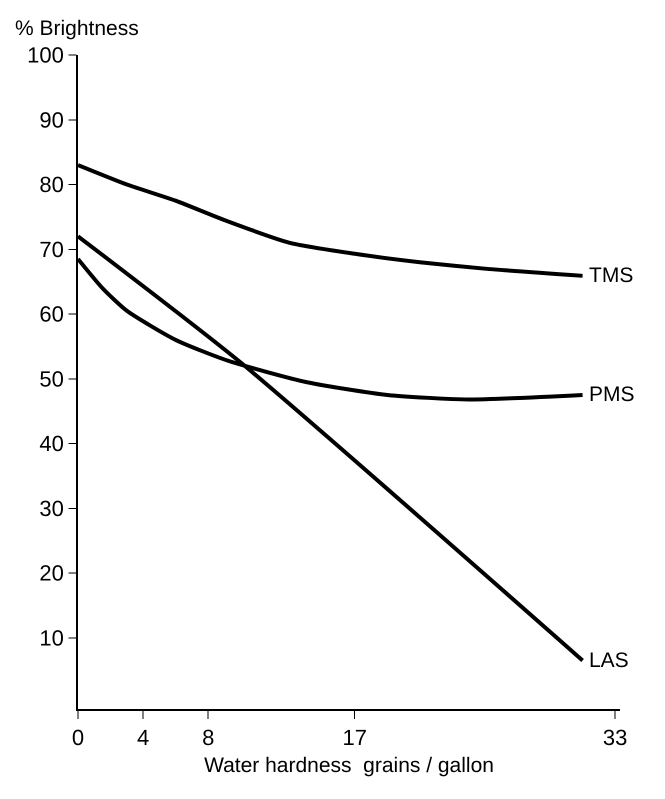  I want to click on y-tick-label: 50, so click(51, 379).